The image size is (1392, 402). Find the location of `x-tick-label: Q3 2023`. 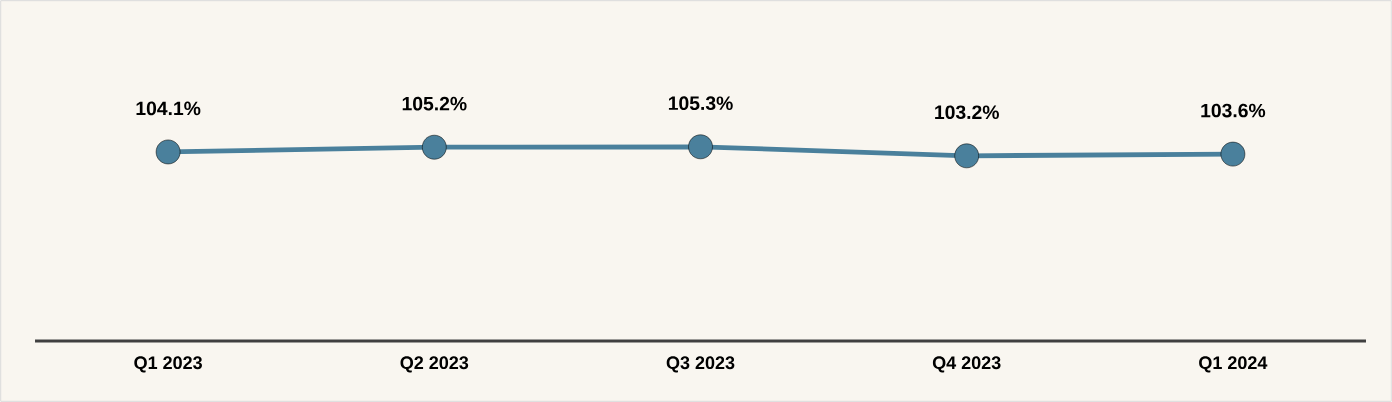

x-tick-label: Q3 2023 is located at coordinates (700, 364).